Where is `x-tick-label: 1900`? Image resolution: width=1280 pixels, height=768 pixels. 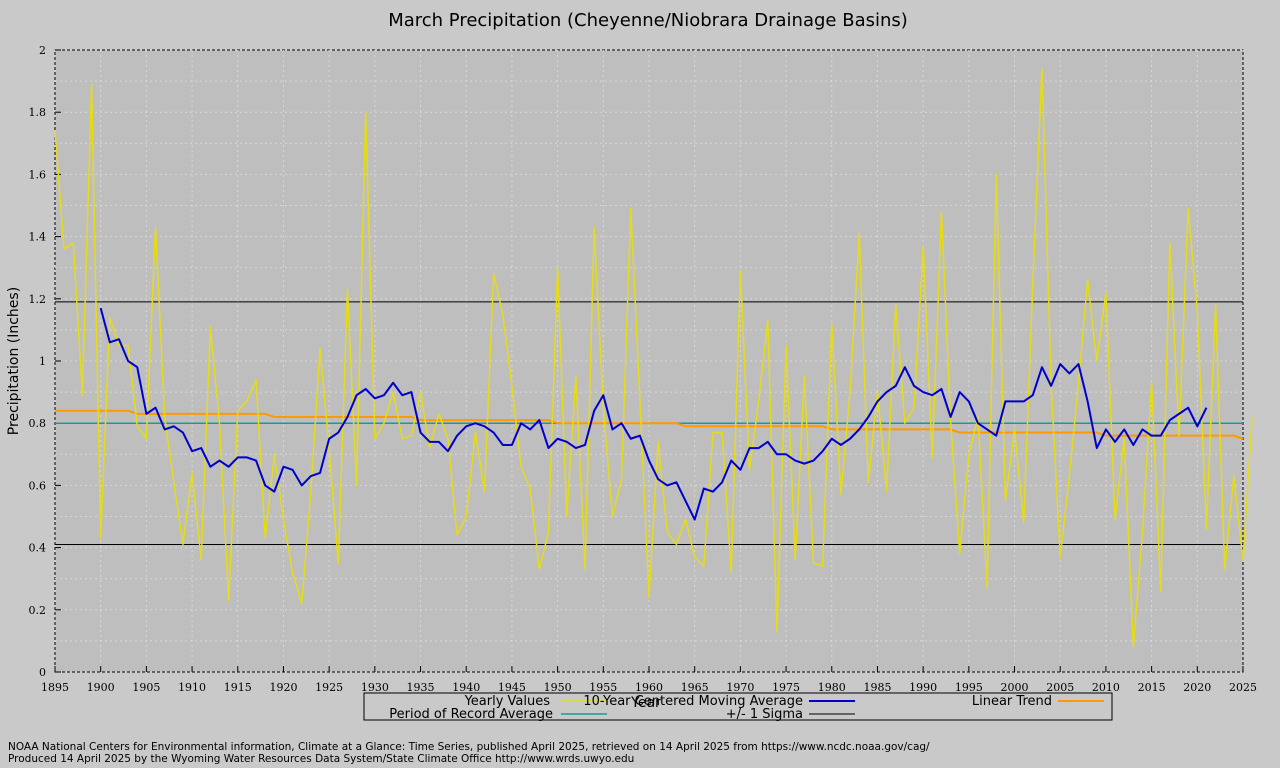 x-tick-label: 1900 is located at coordinates (101, 687).